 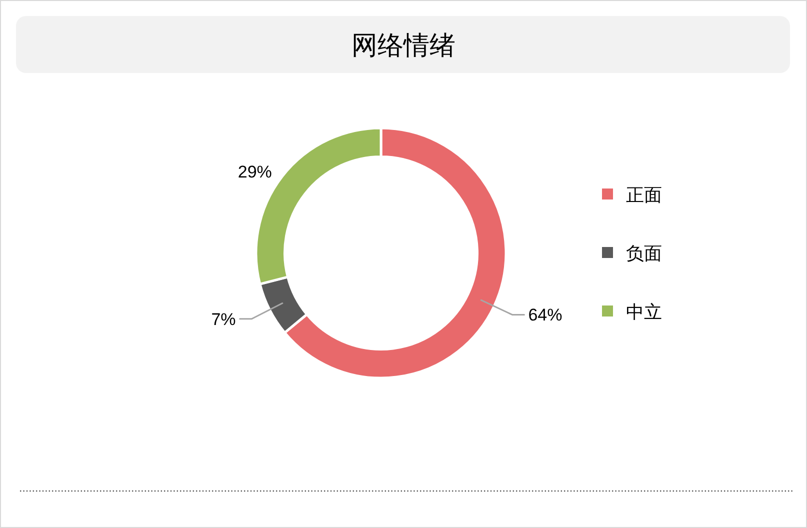 I want to click on legend-label: 正面, so click(x=644, y=195).